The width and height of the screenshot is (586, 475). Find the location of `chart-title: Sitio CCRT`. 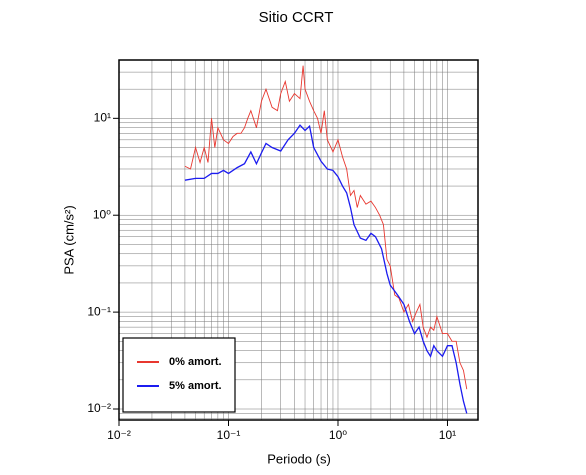

chart-title: Sitio CCRT is located at coordinates (296, 17).